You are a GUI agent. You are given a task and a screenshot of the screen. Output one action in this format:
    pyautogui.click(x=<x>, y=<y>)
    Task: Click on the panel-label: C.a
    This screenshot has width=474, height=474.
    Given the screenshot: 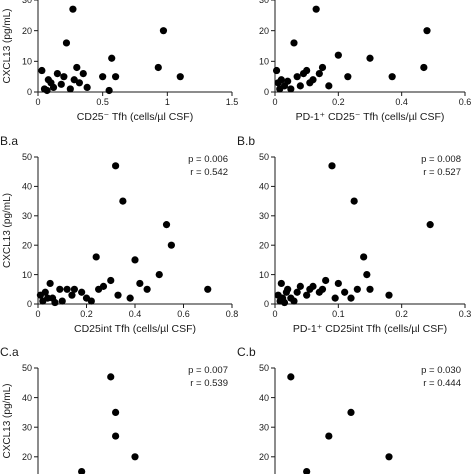 What is the action you would take?
    pyautogui.click(x=9, y=352)
    